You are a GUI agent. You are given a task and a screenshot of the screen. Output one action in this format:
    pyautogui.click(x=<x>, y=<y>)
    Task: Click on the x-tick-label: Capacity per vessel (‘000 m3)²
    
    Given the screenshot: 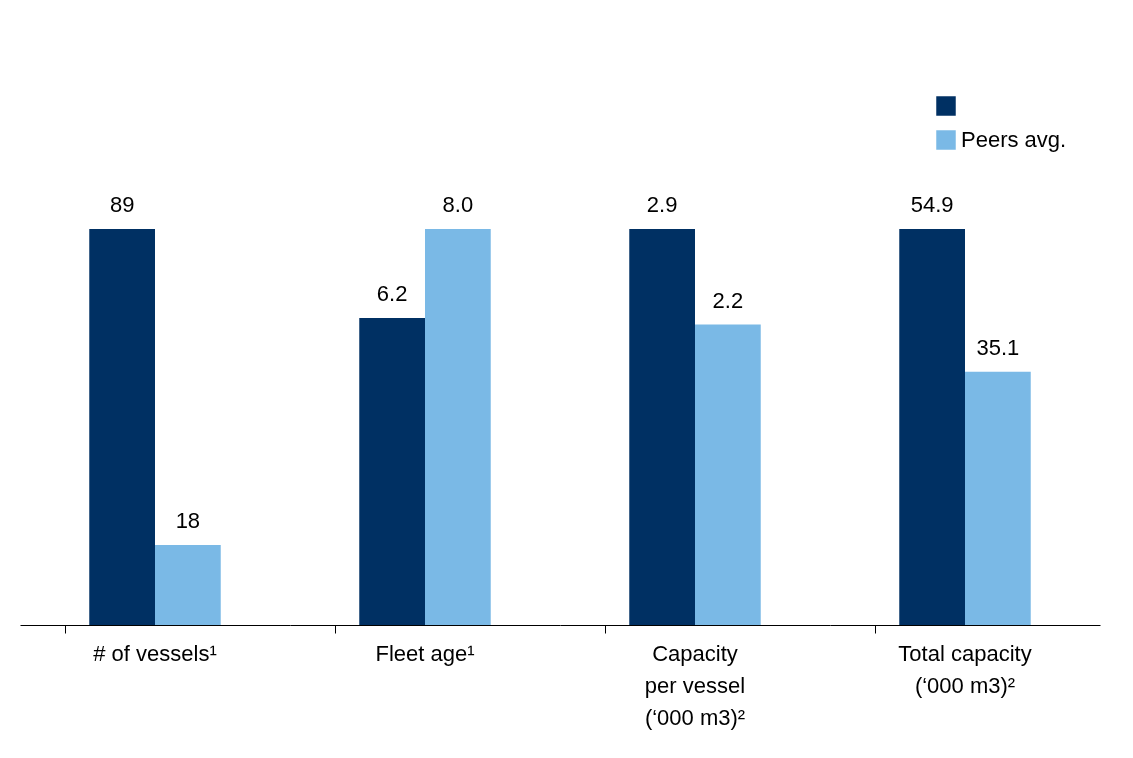 What is the action you would take?
    pyautogui.click(x=695, y=685)
    